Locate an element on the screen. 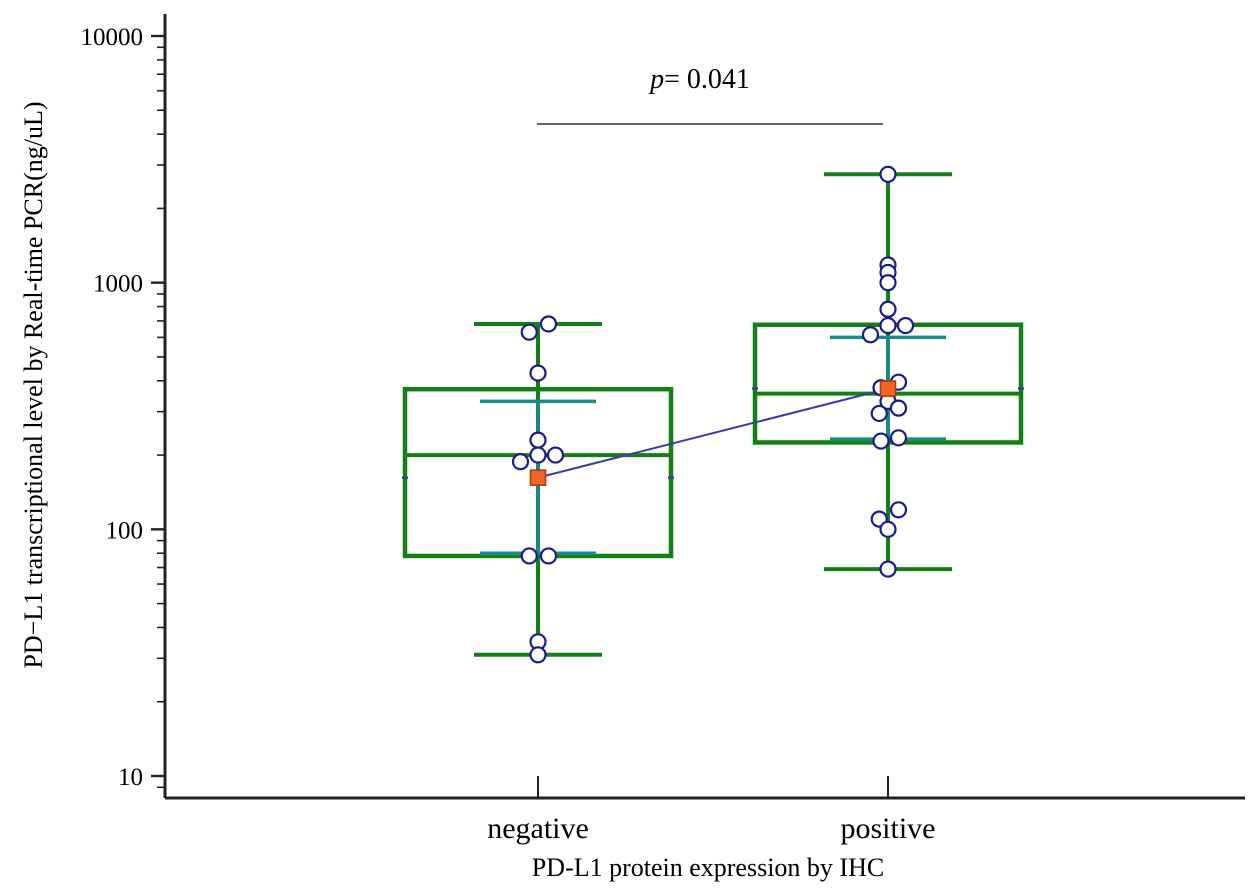  annotation: p= 0.041 is located at coordinates (710, 94).